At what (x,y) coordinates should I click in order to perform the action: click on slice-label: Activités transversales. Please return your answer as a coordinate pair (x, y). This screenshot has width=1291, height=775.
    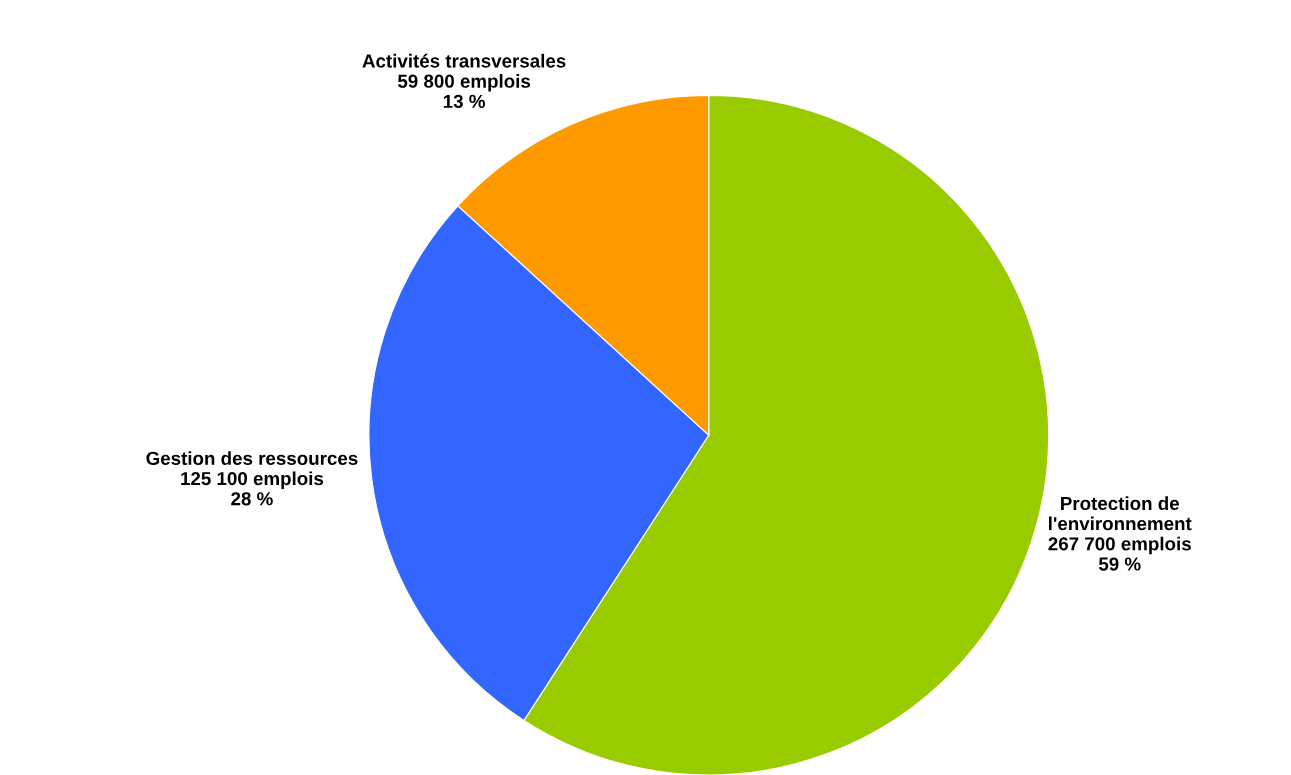
    Looking at the image, I should click on (464, 60).